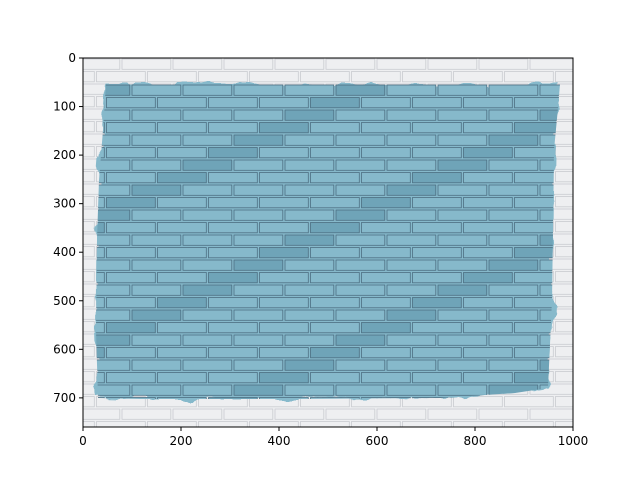 This screenshot has width=640, height=480. What do you see at coordinates (377, 441) in the screenshot?
I see `x-tick-label: 600` at bounding box center [377, 441].